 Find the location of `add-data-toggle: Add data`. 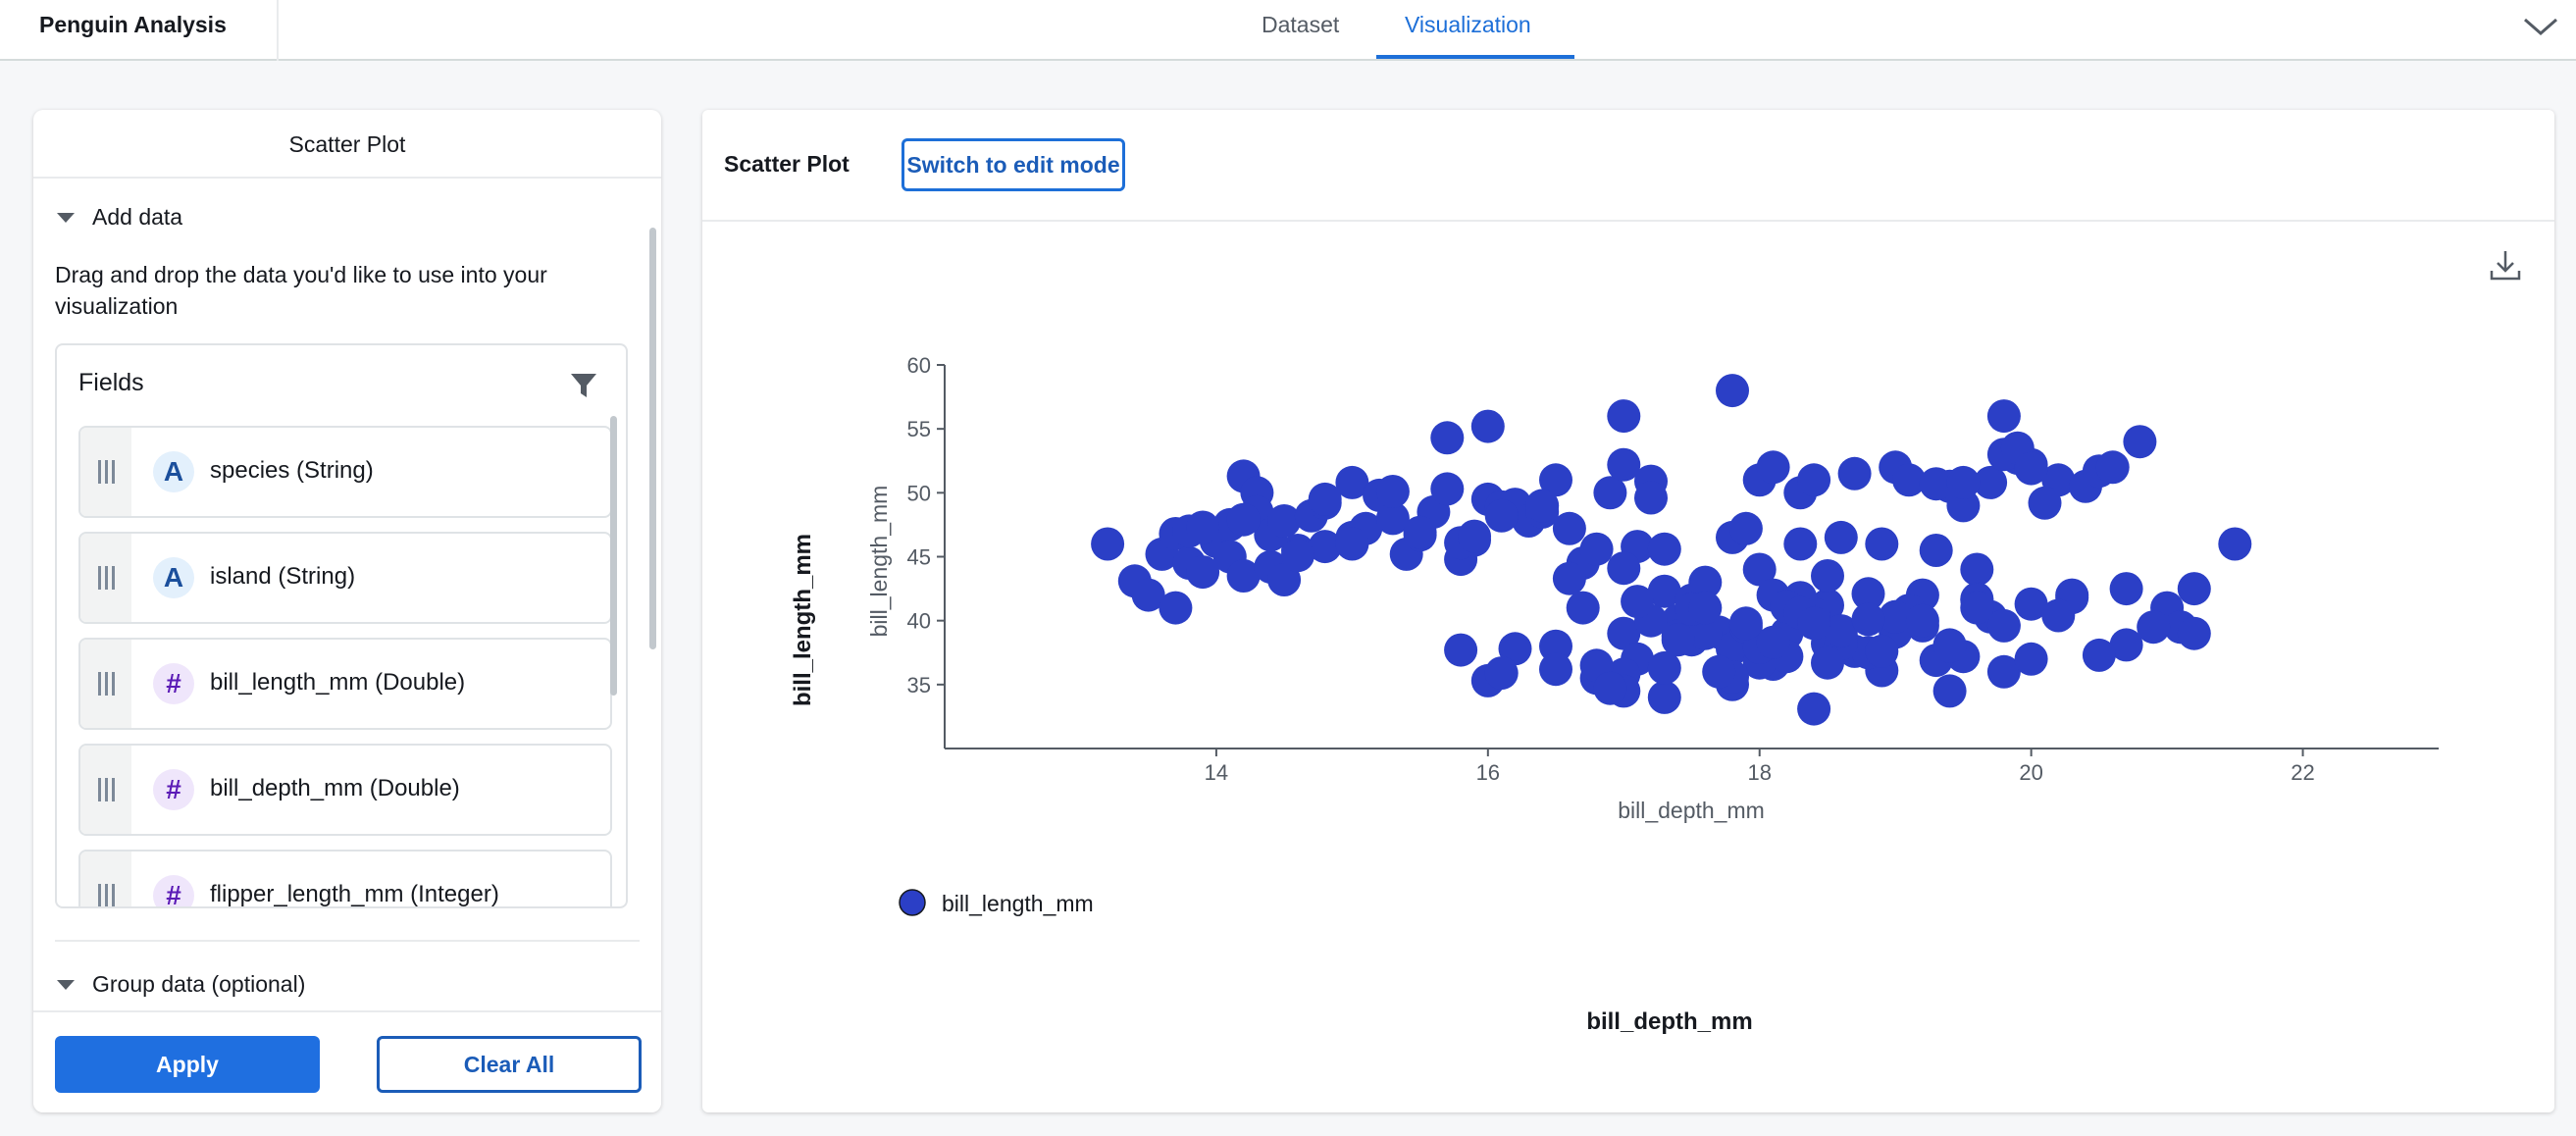

add-data-toggle: Add data is located at coordinates (119, 217).